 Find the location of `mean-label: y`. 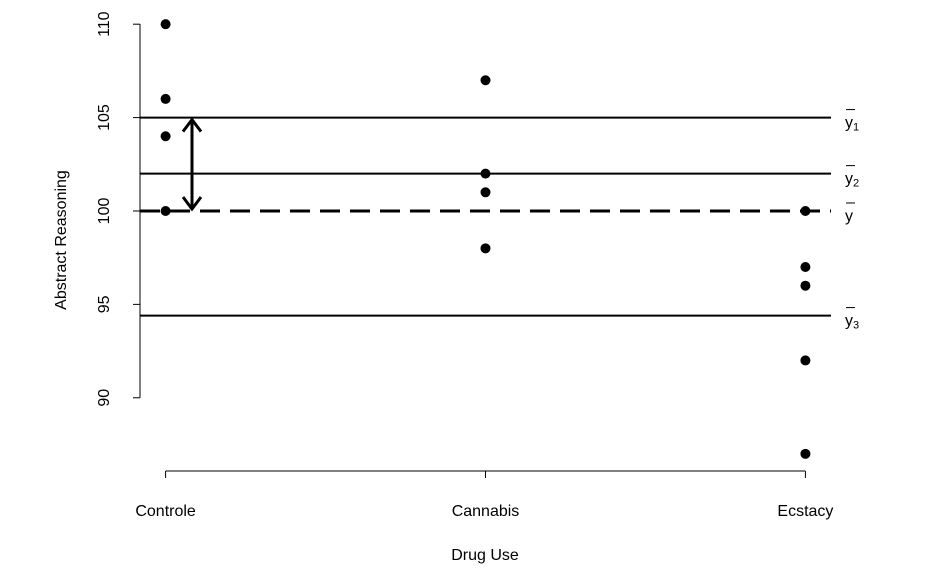

mean-label: y is located at coordinates (849, 216).